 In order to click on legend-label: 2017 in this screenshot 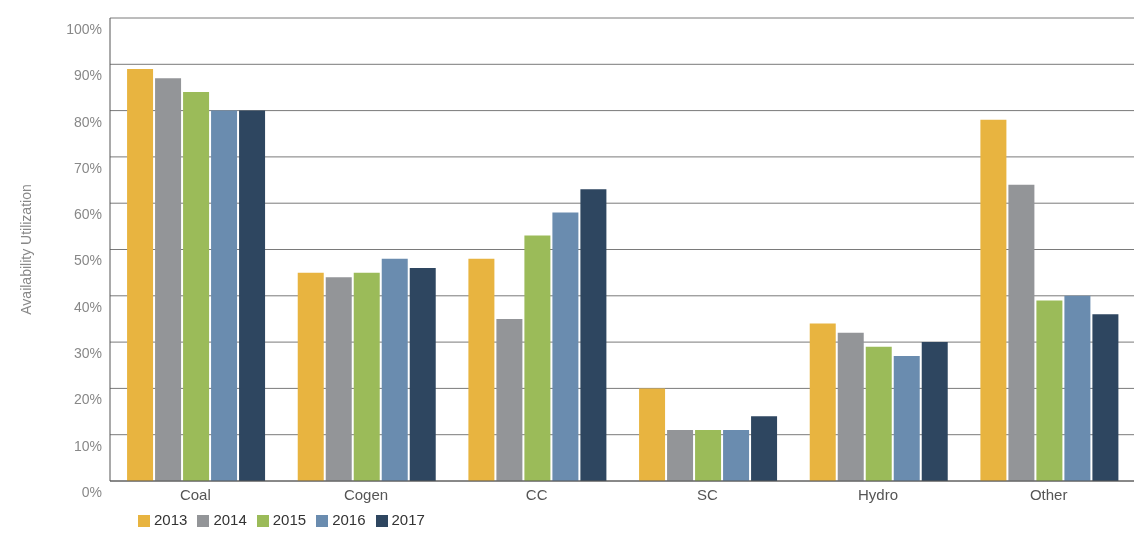, I will do `click(408, 519)`.